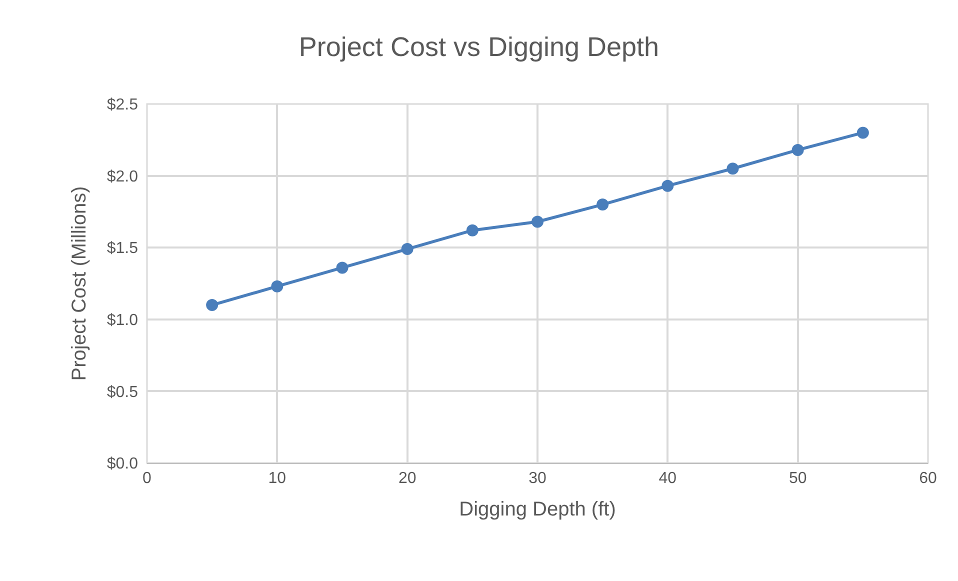 The image size is (958, 581). Describe the element at coordinates (537, 509) in the screenshot. I see `x-axis-title: Digging Depth (ft)` at that location.